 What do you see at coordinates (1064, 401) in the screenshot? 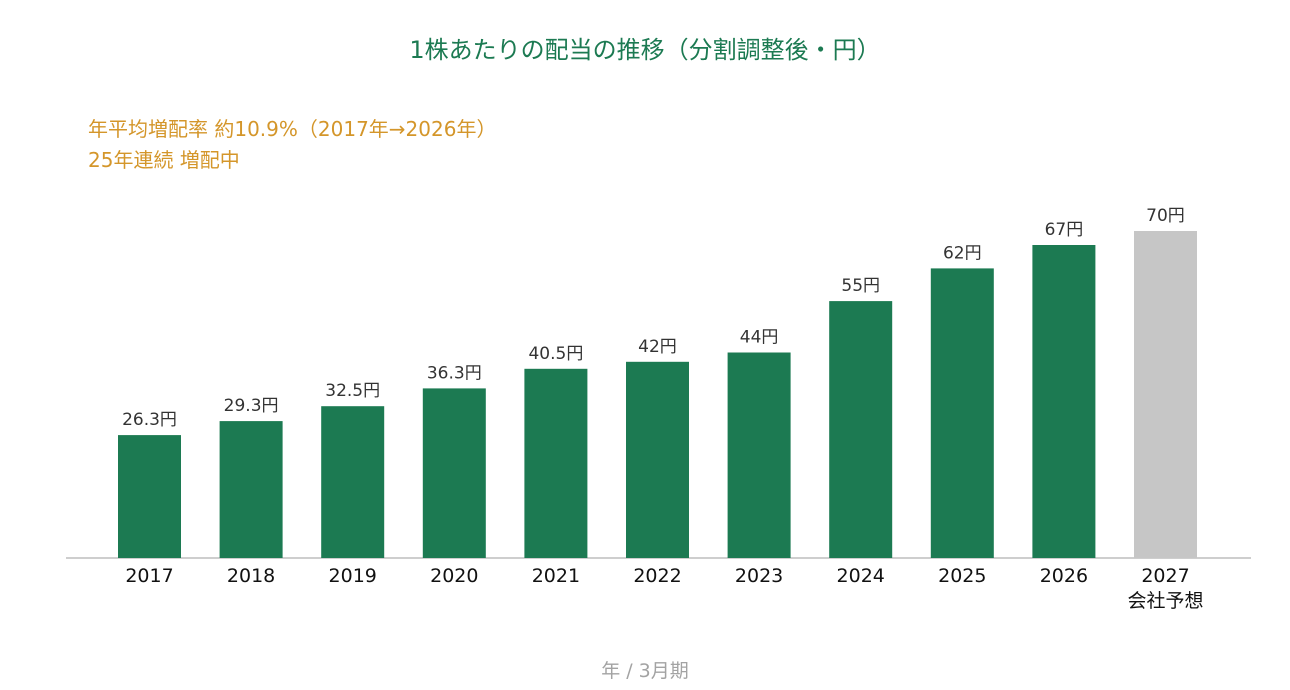
I see `bar-2026` at bounding box center [1064, 401].